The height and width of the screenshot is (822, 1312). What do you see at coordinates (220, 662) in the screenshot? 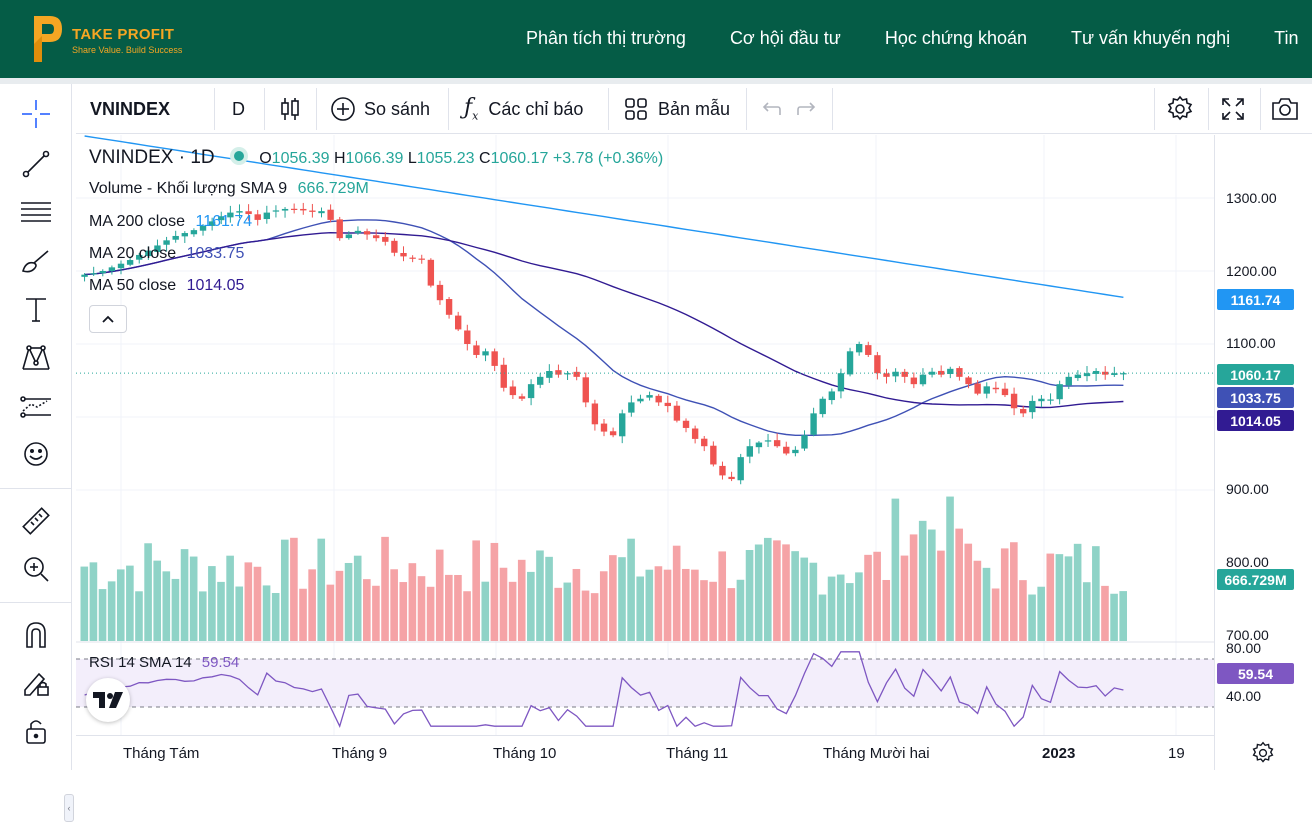
I see `rsi-value: 59.54` at bounding box center [220, 662].